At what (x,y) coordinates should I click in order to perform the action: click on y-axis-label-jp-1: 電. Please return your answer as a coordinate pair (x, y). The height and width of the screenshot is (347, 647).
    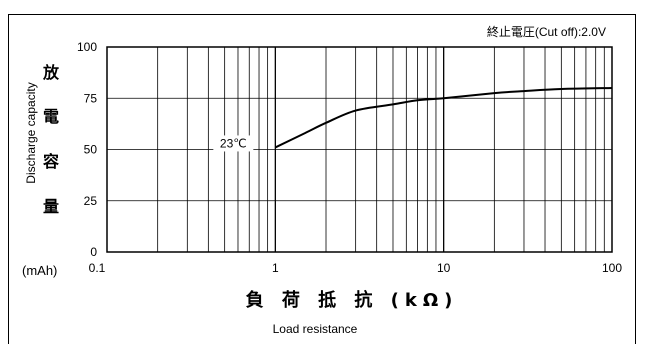
    Looking at the image, I should click on (51, 116).